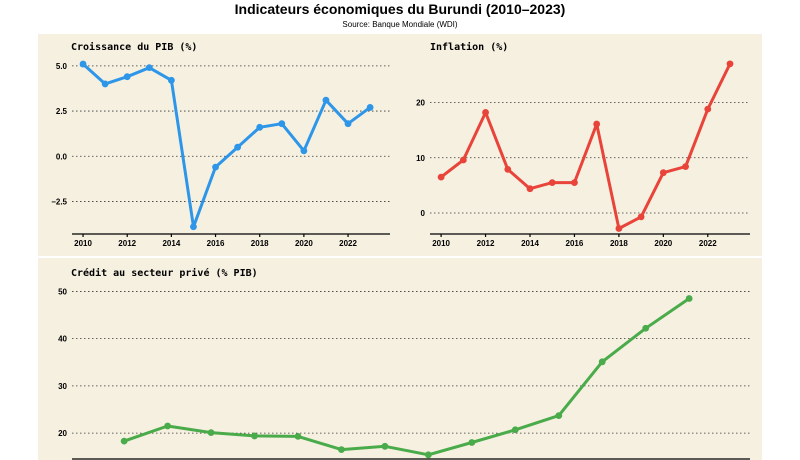 The height and width of the screenshot is (460, 800). I want to click on inflation-chart-title: Inflation (%), so click(469, 47).